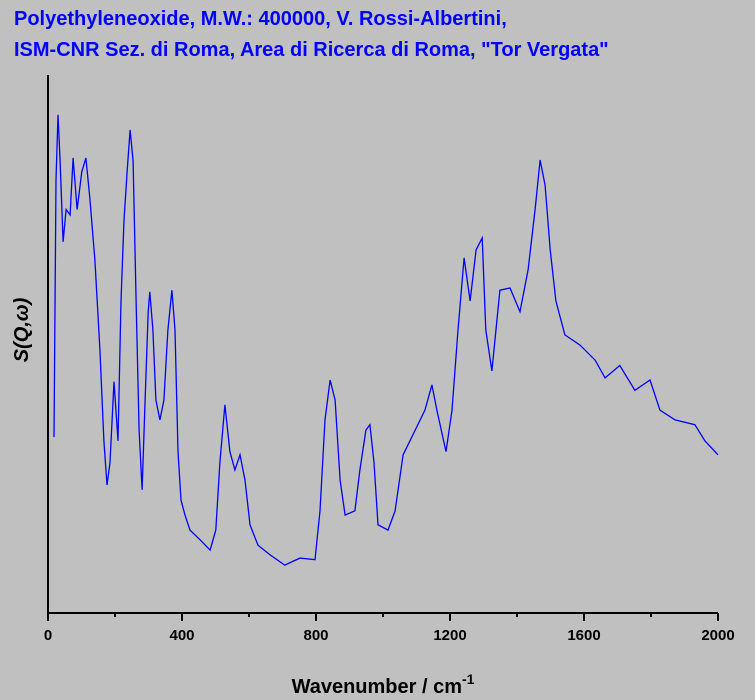 Image resolution: width=755 pixels, height=700 pixels. Describe the element at coordinates (22, 329) in the screenshot. I see `y-axis-label: S(Q,ω)` at that location.